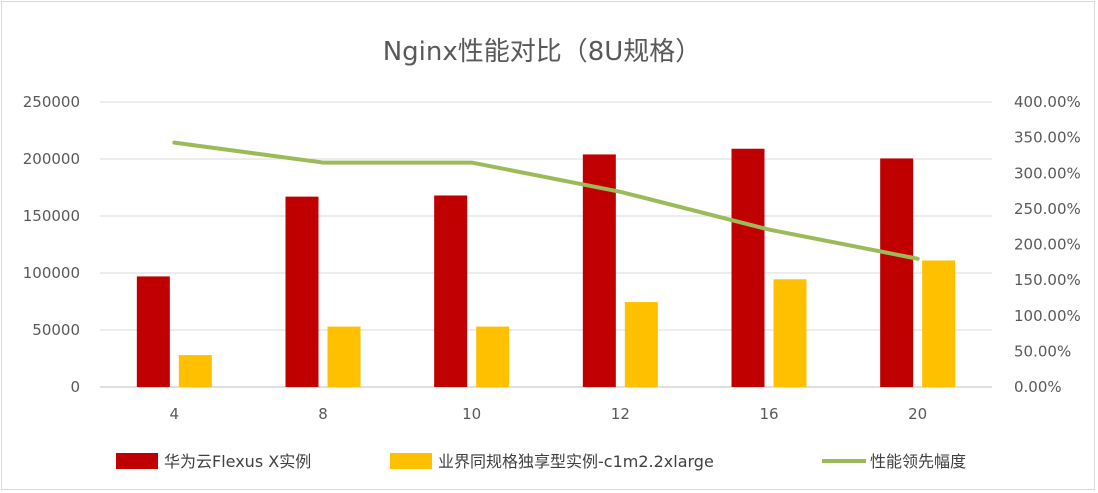  What do you see at coordinates (576, 461) in the screenshot?
I see `legend-label: 业界同规格独享型实例-c1m2.2xlarge` at bounding box center [576, 461].